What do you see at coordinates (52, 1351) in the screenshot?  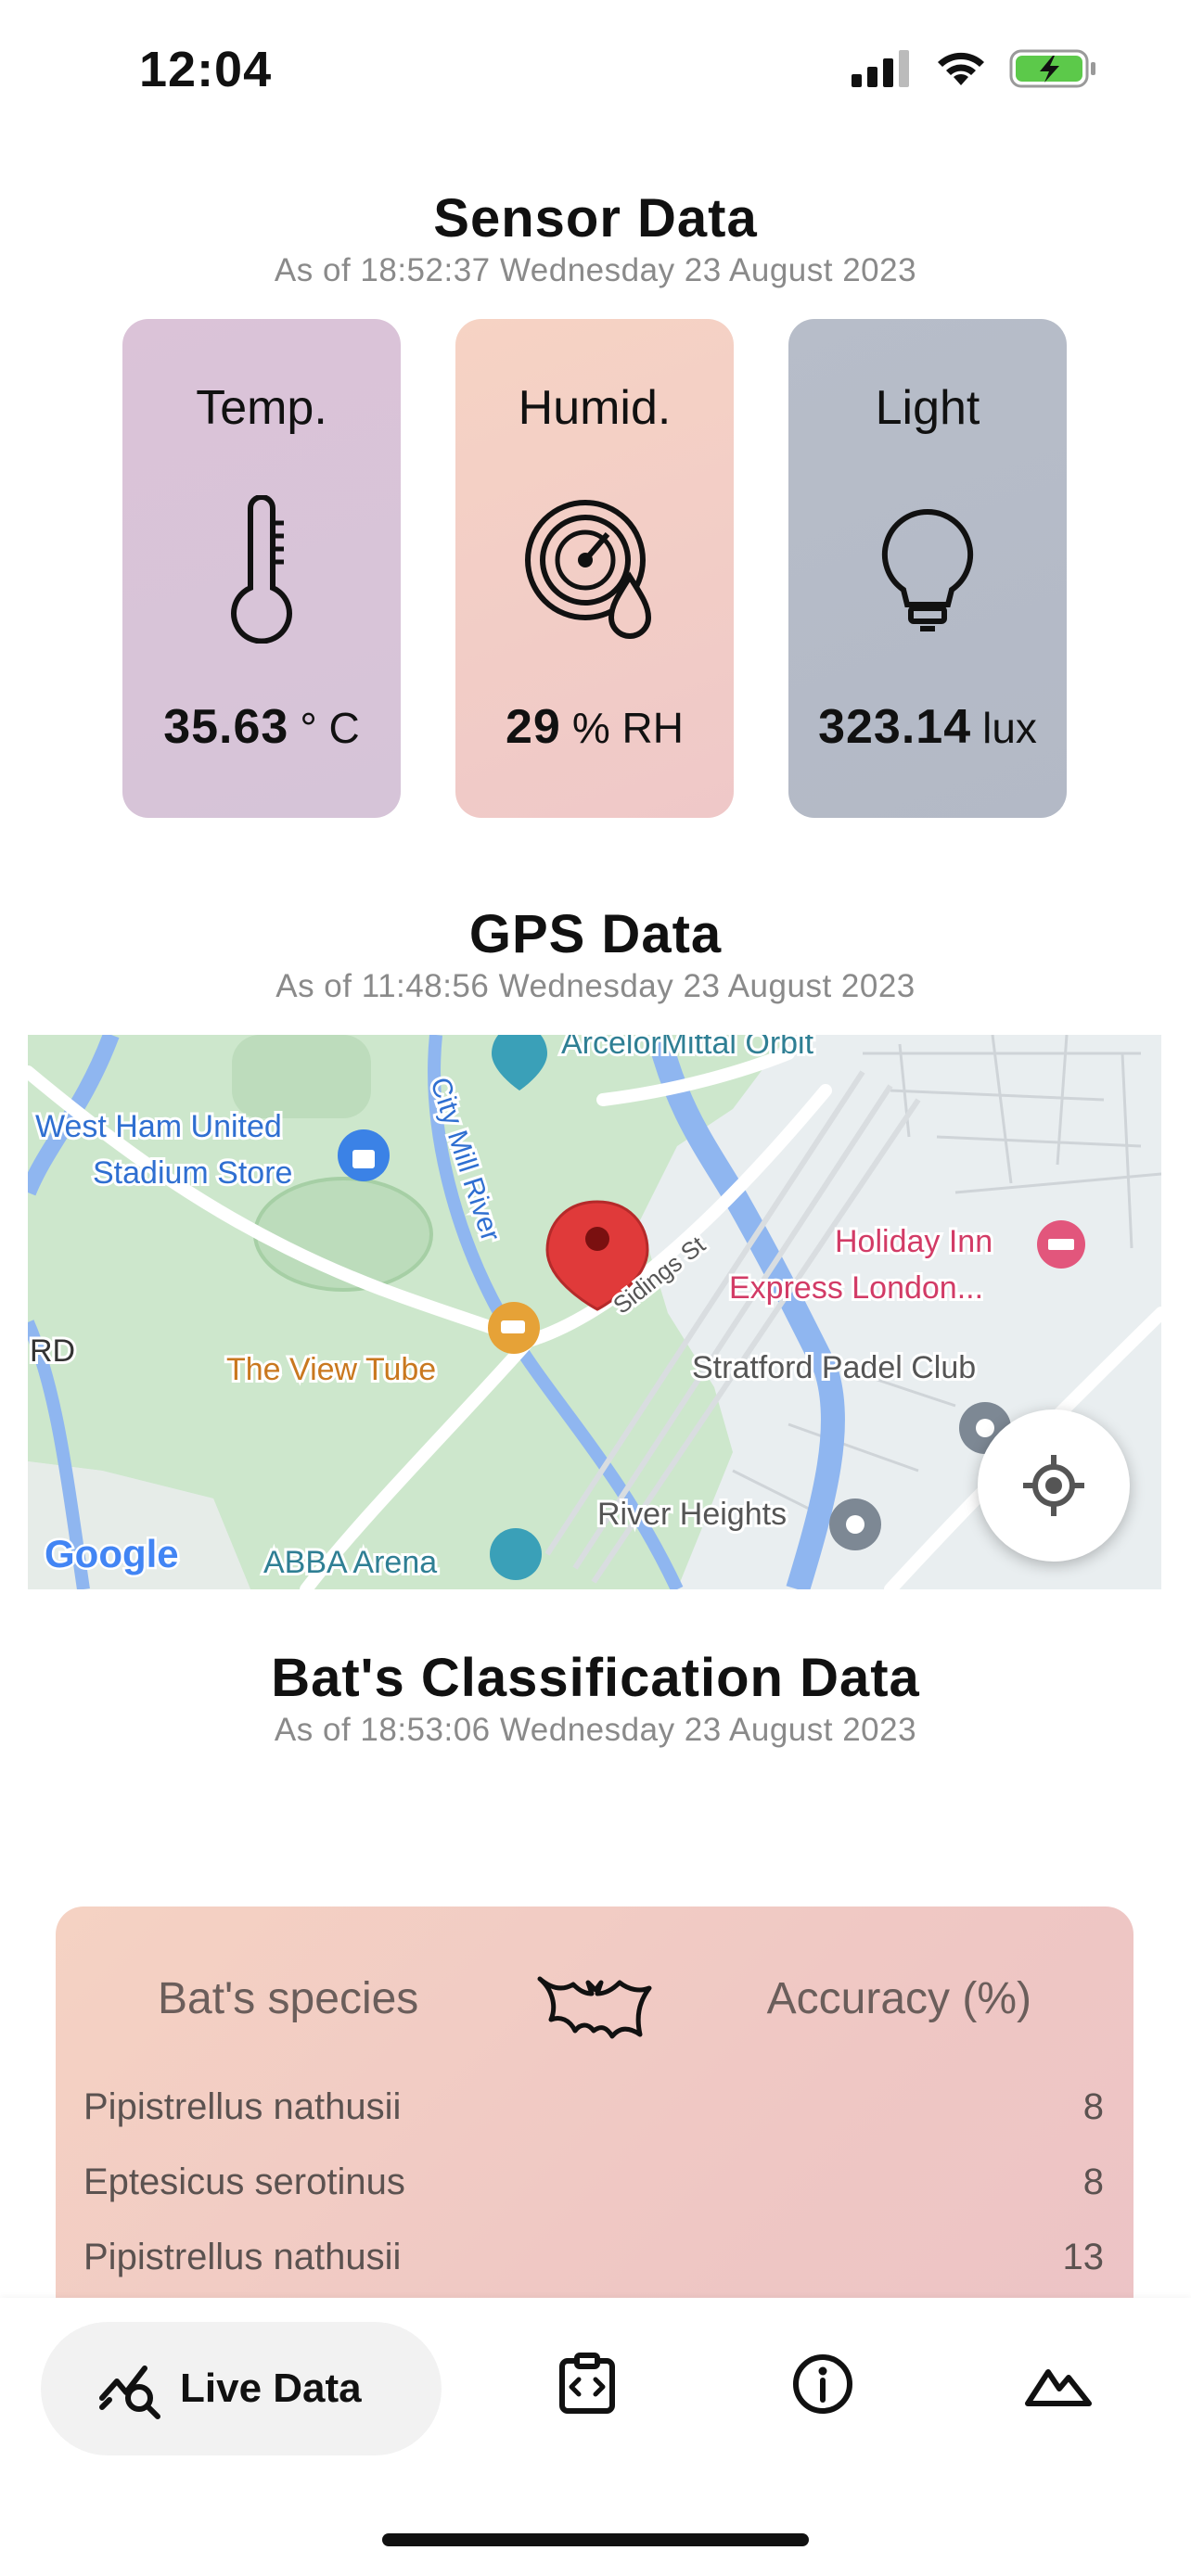 I see `map-label-rd: RD` at bounding box center [52, 1351].